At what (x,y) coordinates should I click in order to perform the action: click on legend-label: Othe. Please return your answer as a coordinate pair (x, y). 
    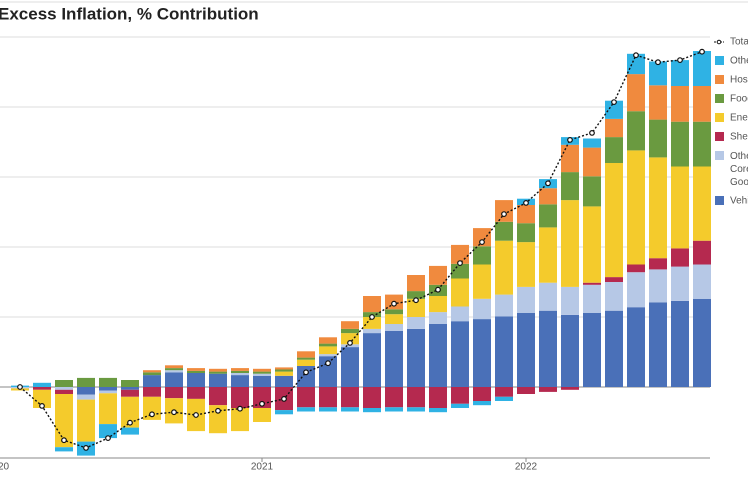
    Looking at the image, I should click on (739, 61).